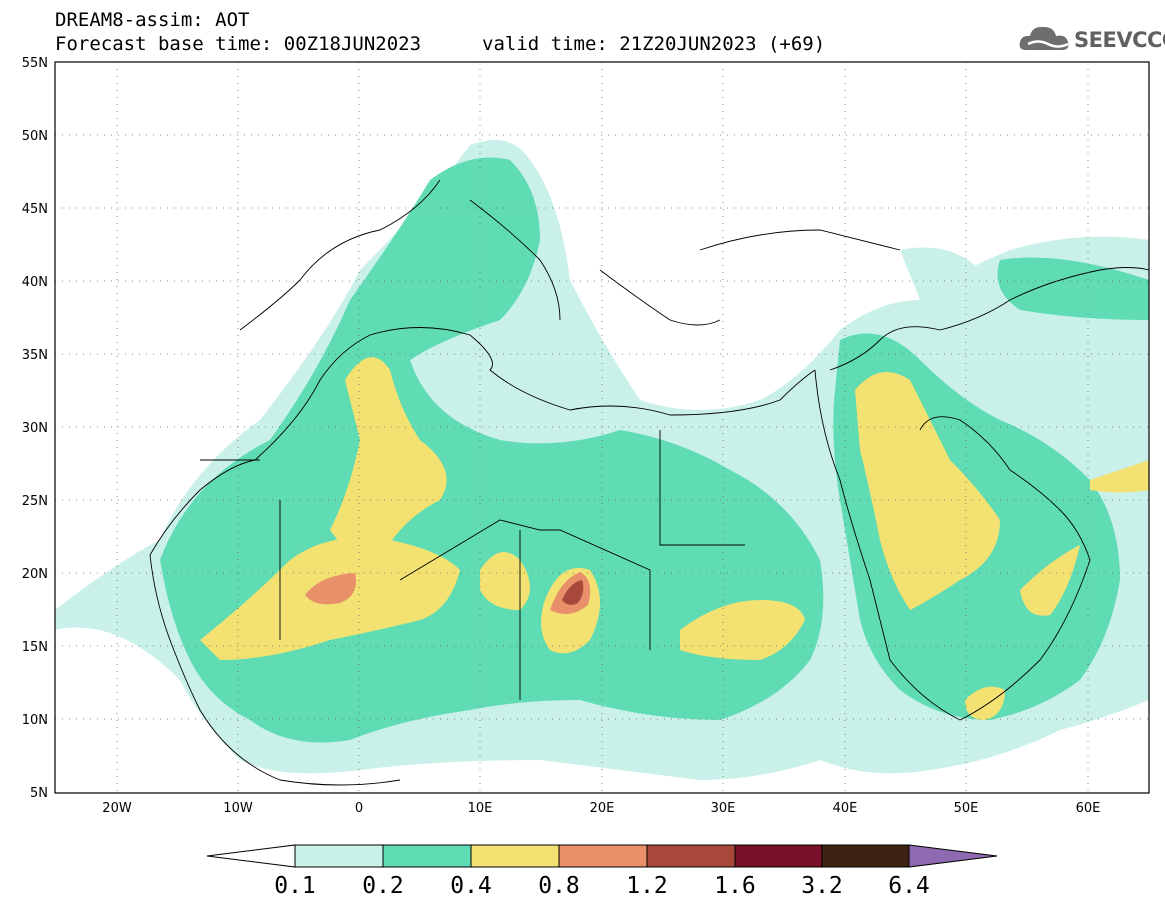  I want to click on lon-tick: 30E, so click(723, 808).